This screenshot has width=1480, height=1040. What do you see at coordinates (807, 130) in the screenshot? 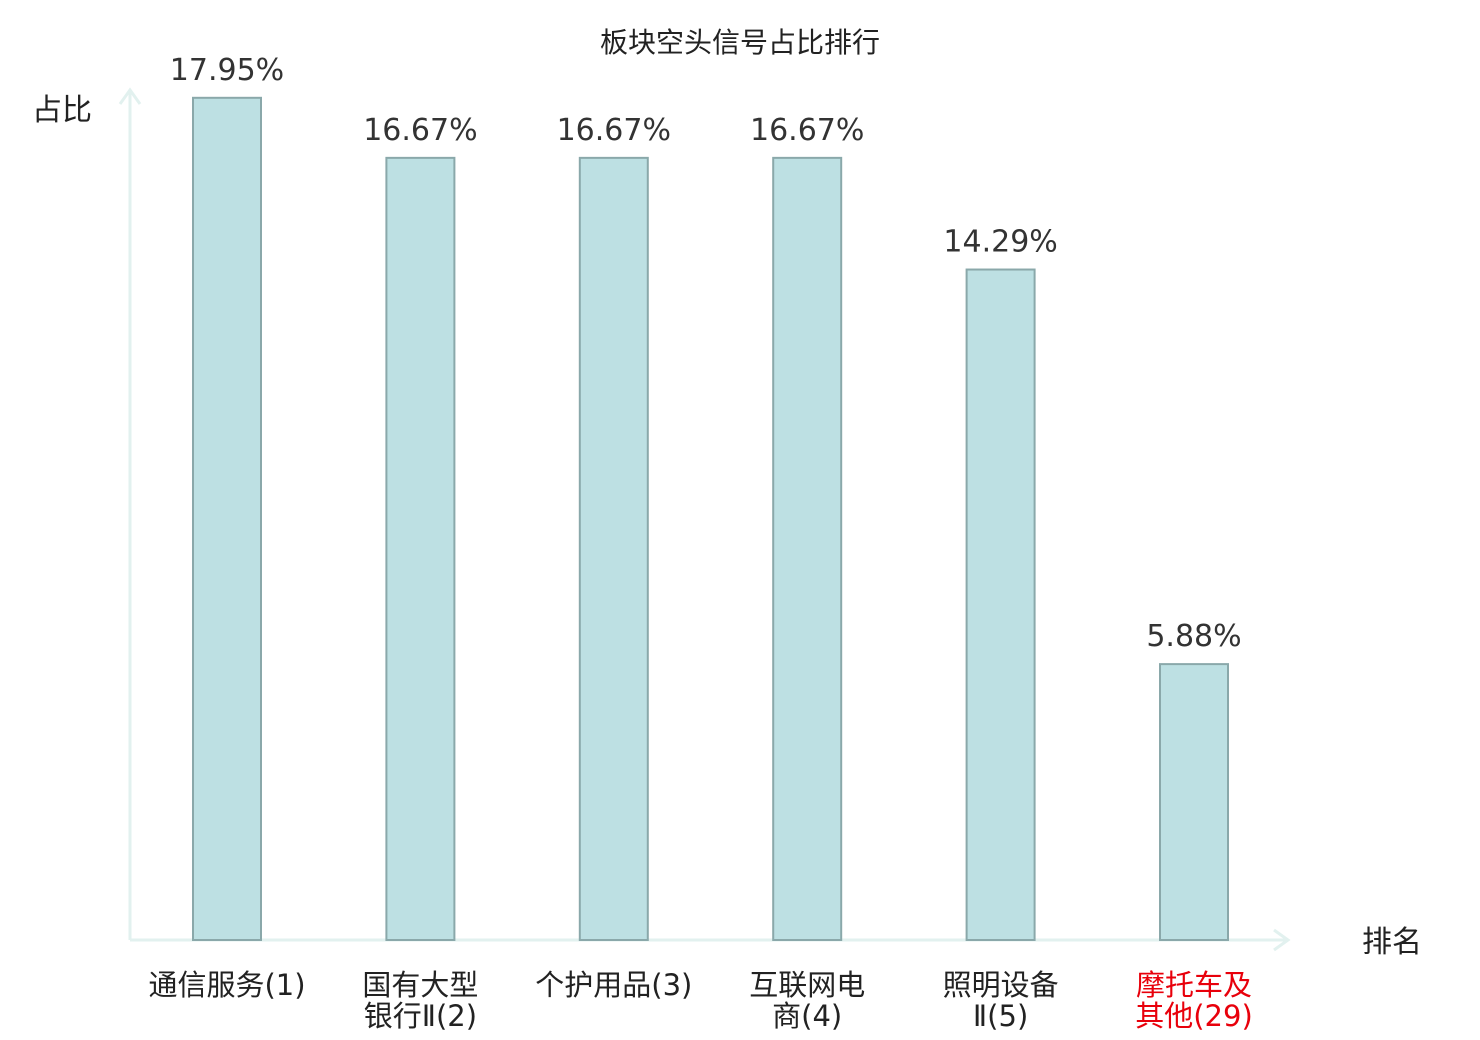
I see `value-label-4: 16.67%` at bounding box center [807, 130].